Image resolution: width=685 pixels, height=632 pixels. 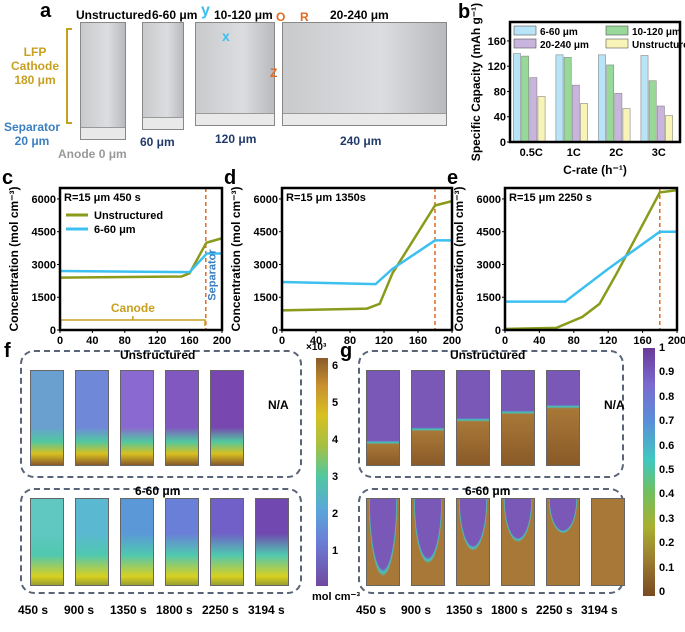 I want to click on x-axis-label: C-rate (h⁻¹), so click(x=595, y=170).